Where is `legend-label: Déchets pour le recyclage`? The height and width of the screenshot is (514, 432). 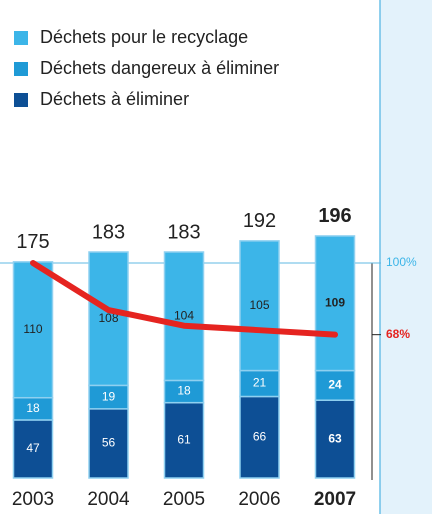 legend-label: Déchets pour le recyclage is located at coordinates (144, 37).